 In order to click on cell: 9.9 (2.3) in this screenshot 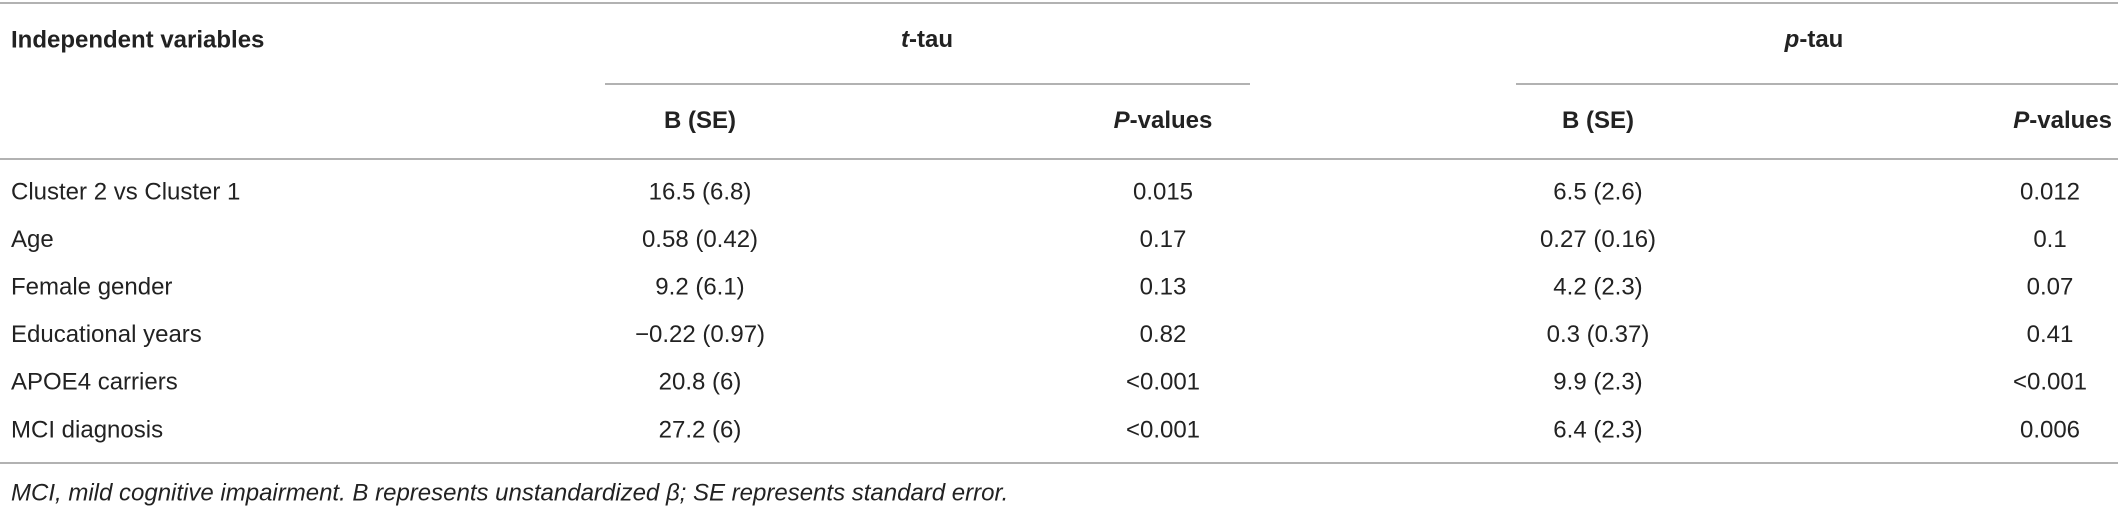, I will do `click(1597, 382)`.